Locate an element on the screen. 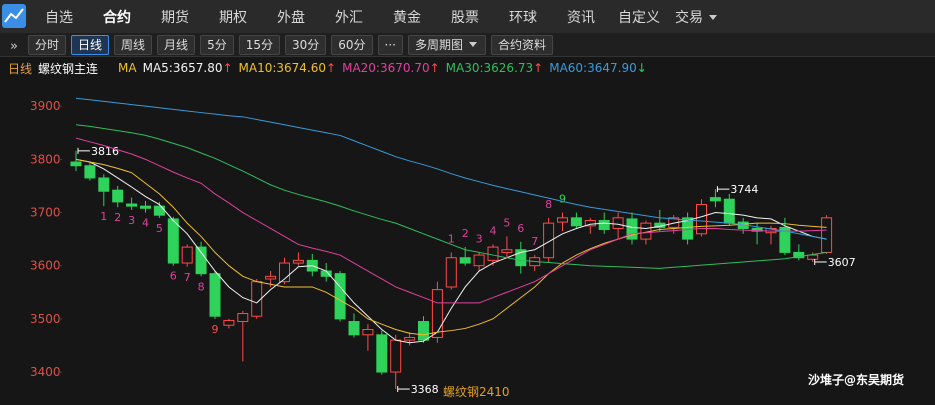 This screenshot has width=935, height=405. toolbar-button-text: 60分 is located at coordinates (352, 44).